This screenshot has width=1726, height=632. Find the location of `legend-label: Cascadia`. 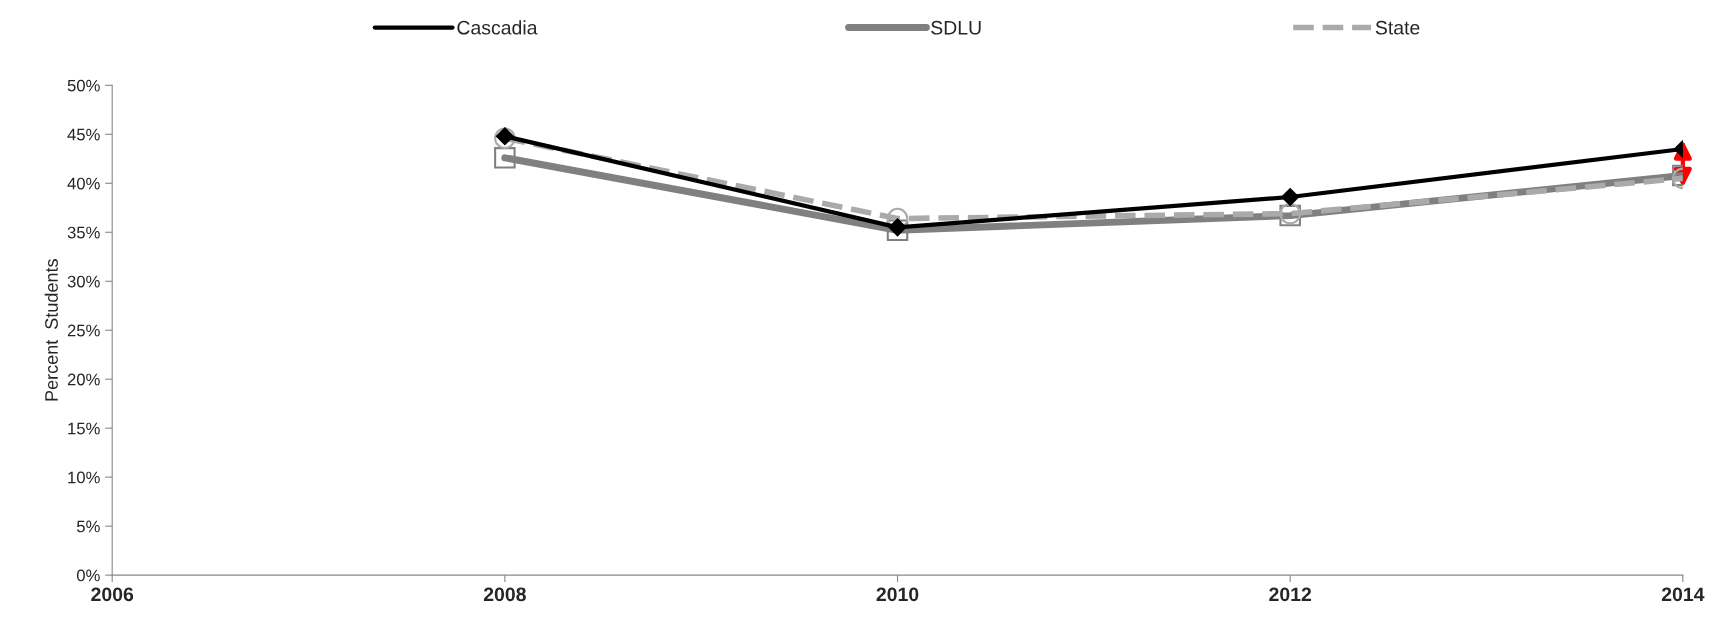

legend-label: Cascadia is located at coordinates (497, 27).